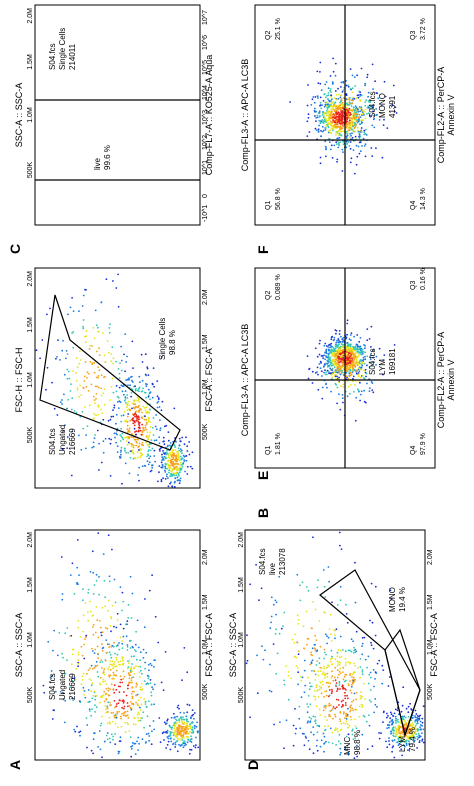 The image size is (474, 786). Describe the element at coordinates (282, 561) in the screenshot. I see `panel-d-count: 213078` at that location.